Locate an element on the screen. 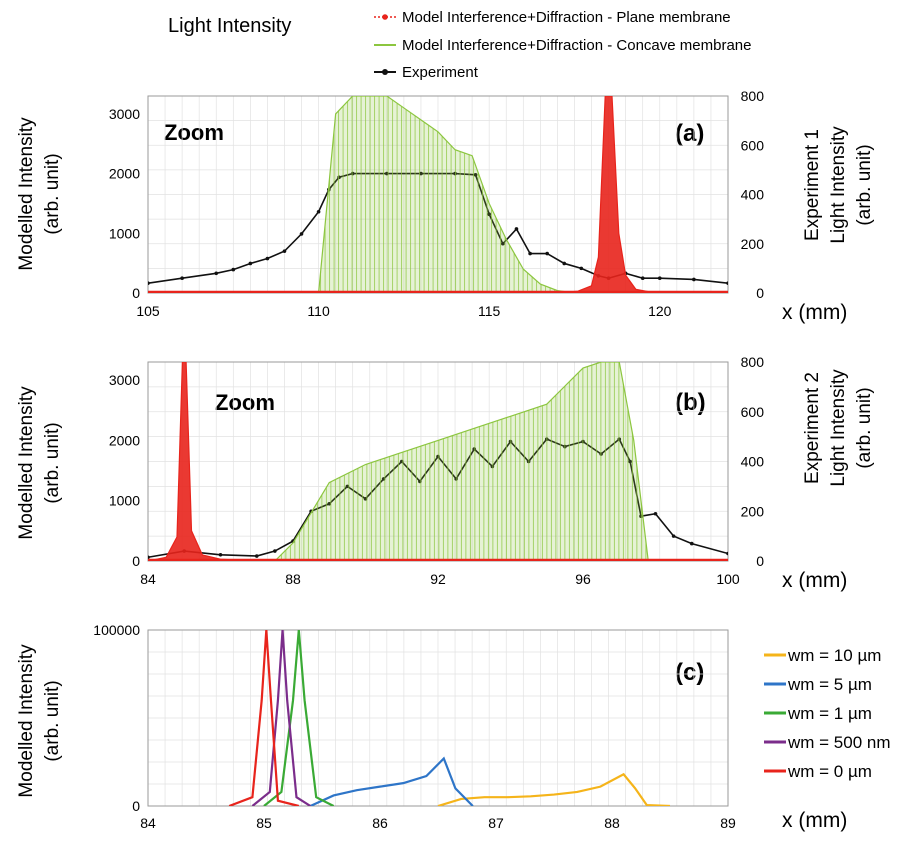 The width and height of the screenshot is (924, 841). panel-a-series-layer is located at coordinates (438, 194).